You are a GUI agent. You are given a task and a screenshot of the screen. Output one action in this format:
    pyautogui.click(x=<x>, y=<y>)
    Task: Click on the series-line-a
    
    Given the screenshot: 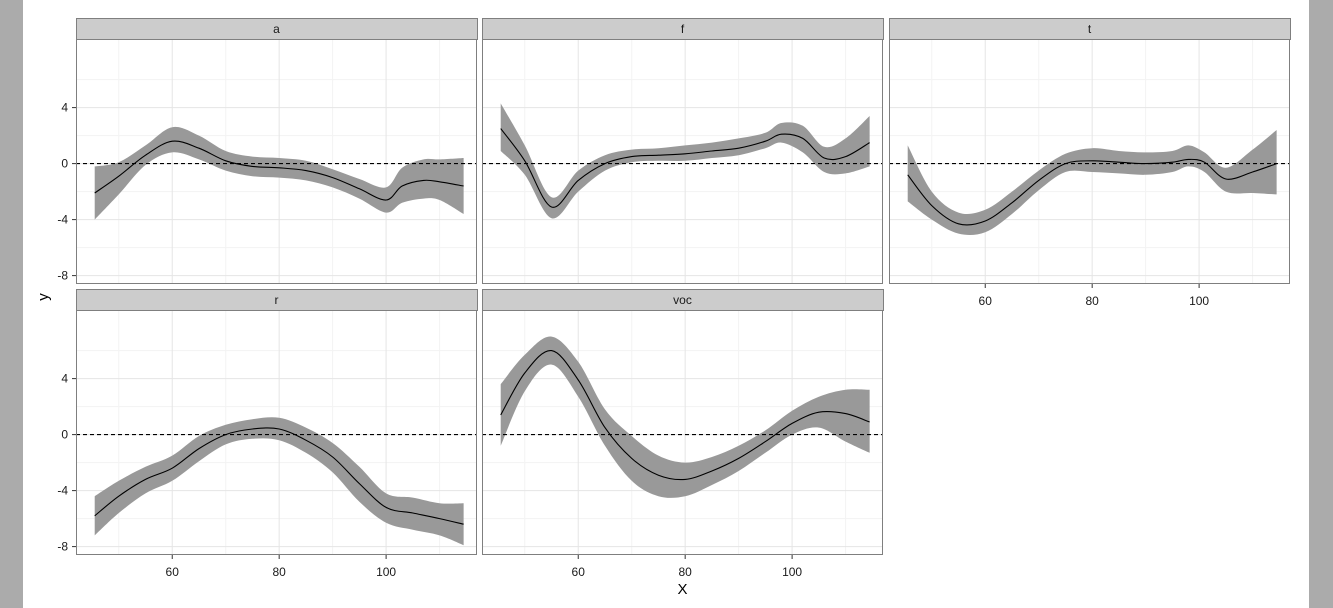 What is the action you would take?
    pyautogui.click(x=279, y=170)
    